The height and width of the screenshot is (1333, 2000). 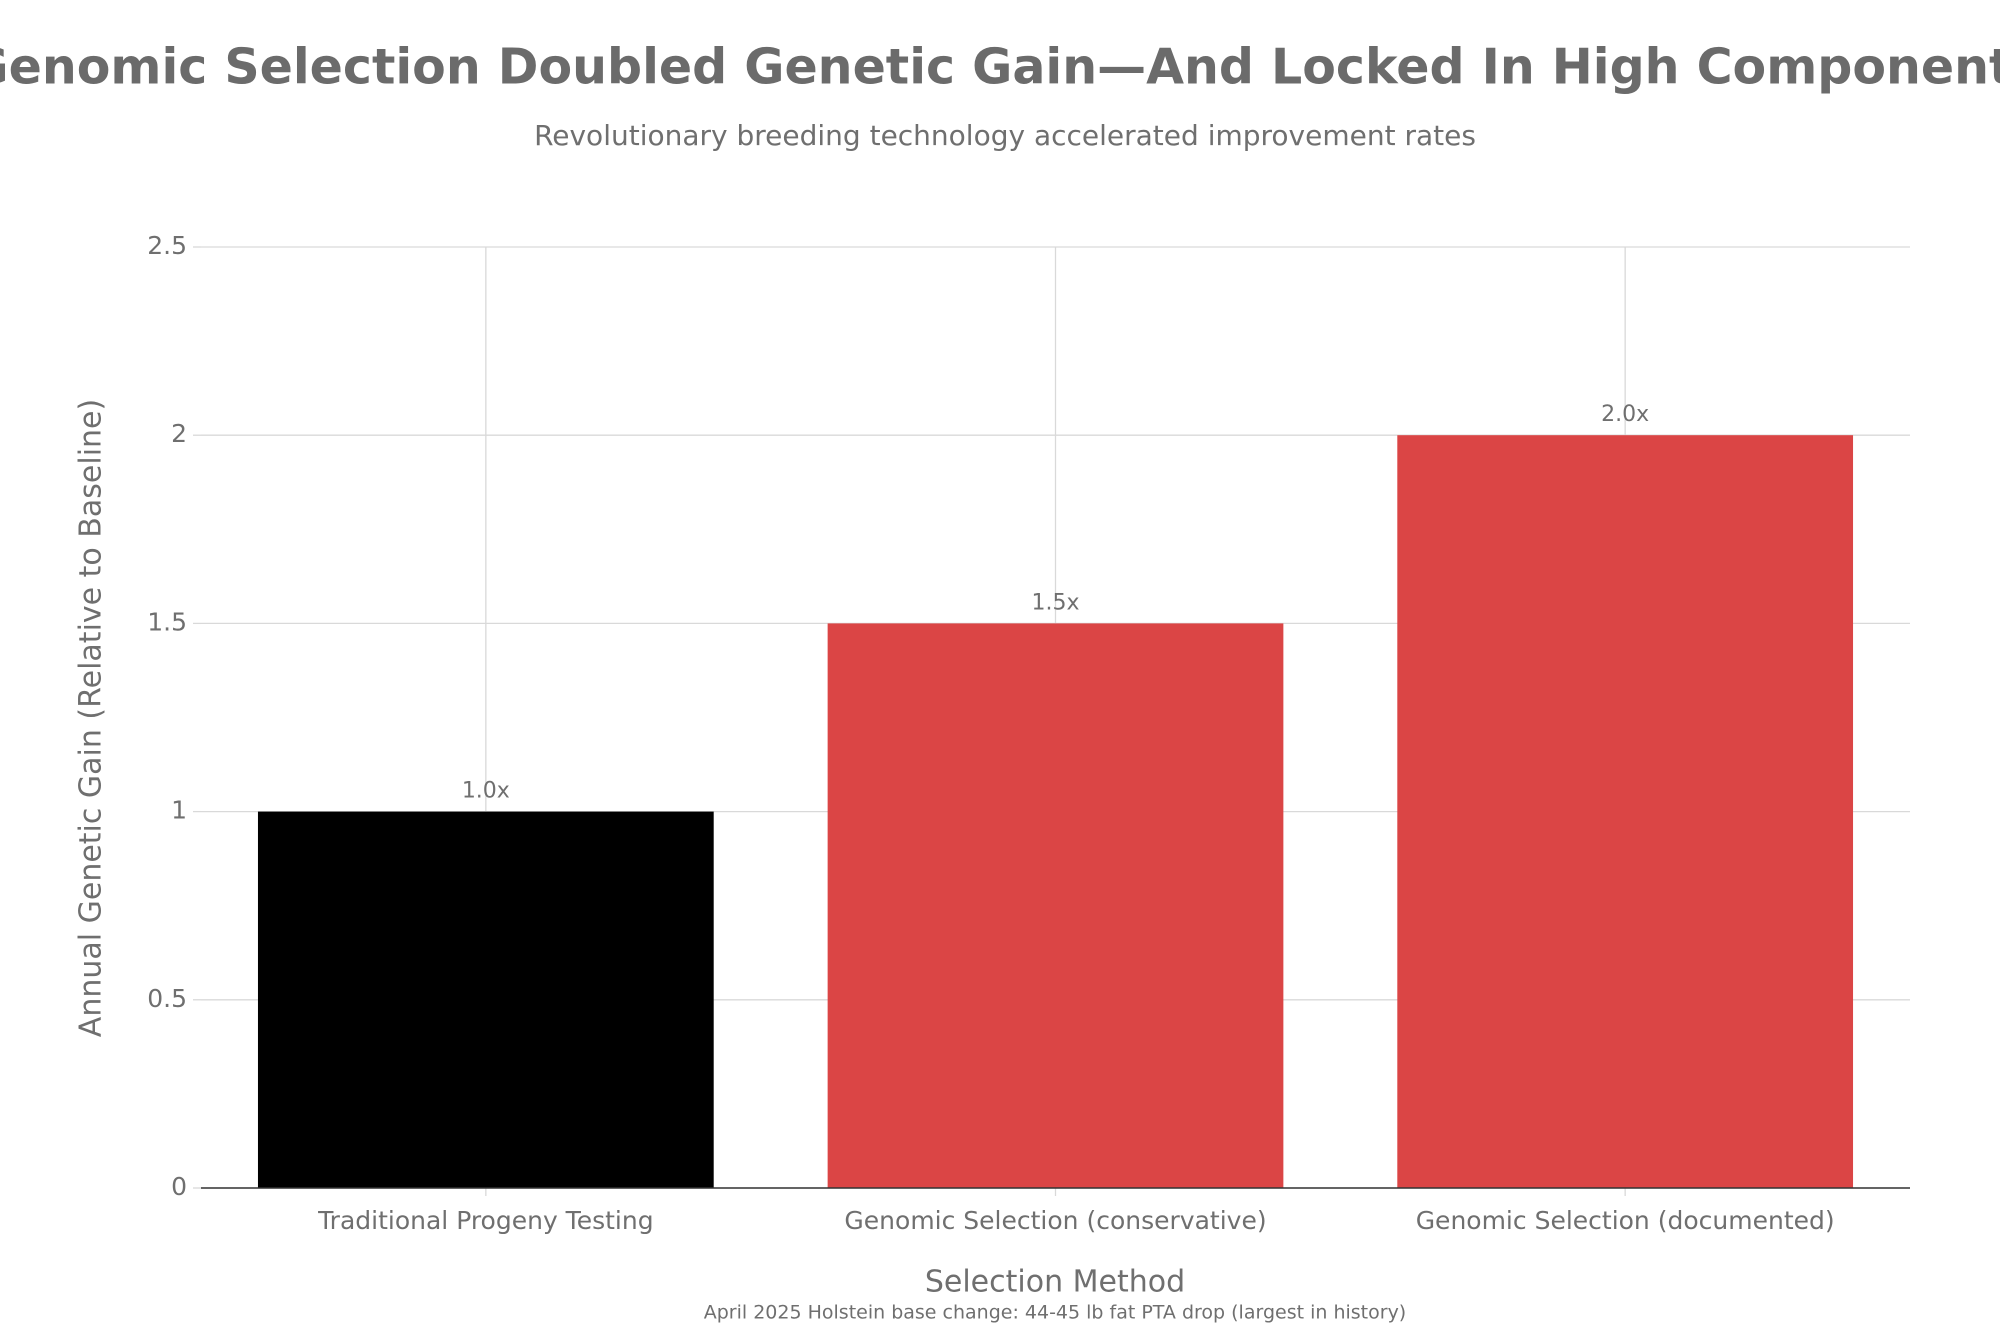 What do you see at coordinates (1625, 1220) in the screenshot?
I see `x-tick-label: Genomic Selection (documented)` at bounding box center [1625, 1220].